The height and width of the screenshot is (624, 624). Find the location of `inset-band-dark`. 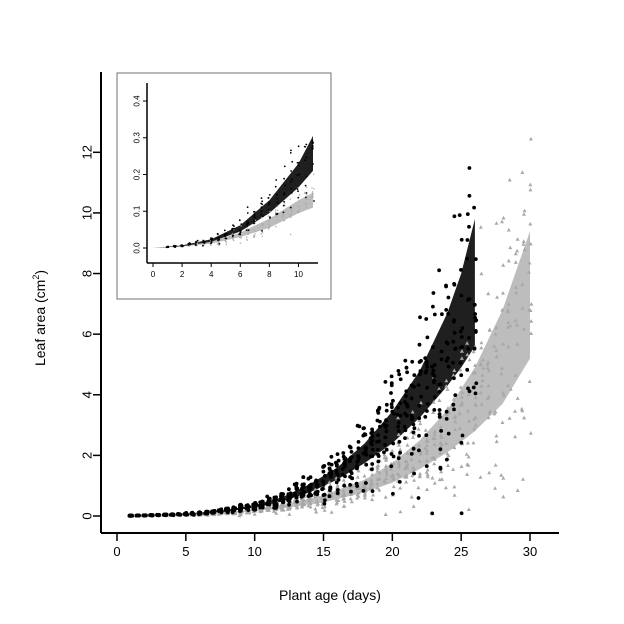

inset-band-dark is located at coordinates (233, 191).